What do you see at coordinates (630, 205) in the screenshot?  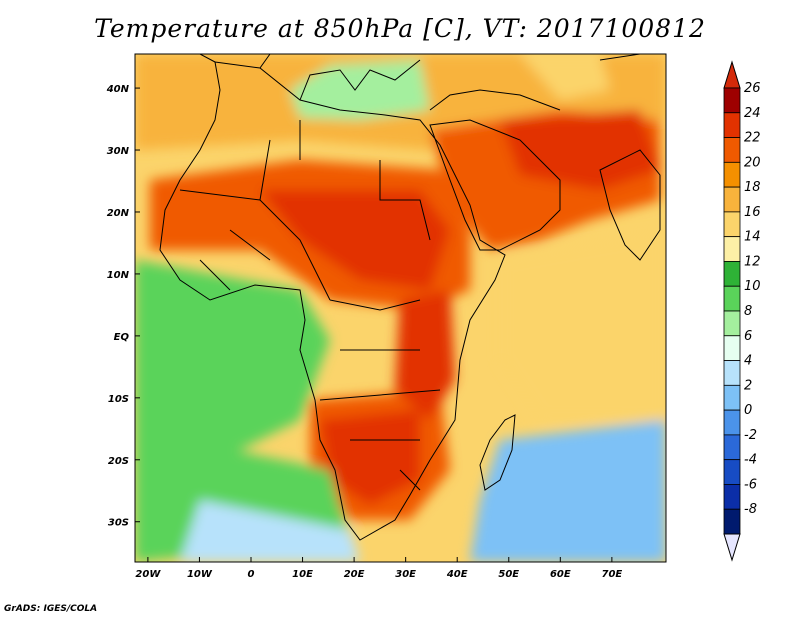 I see `india-coast` at bounding box center [630, 205].